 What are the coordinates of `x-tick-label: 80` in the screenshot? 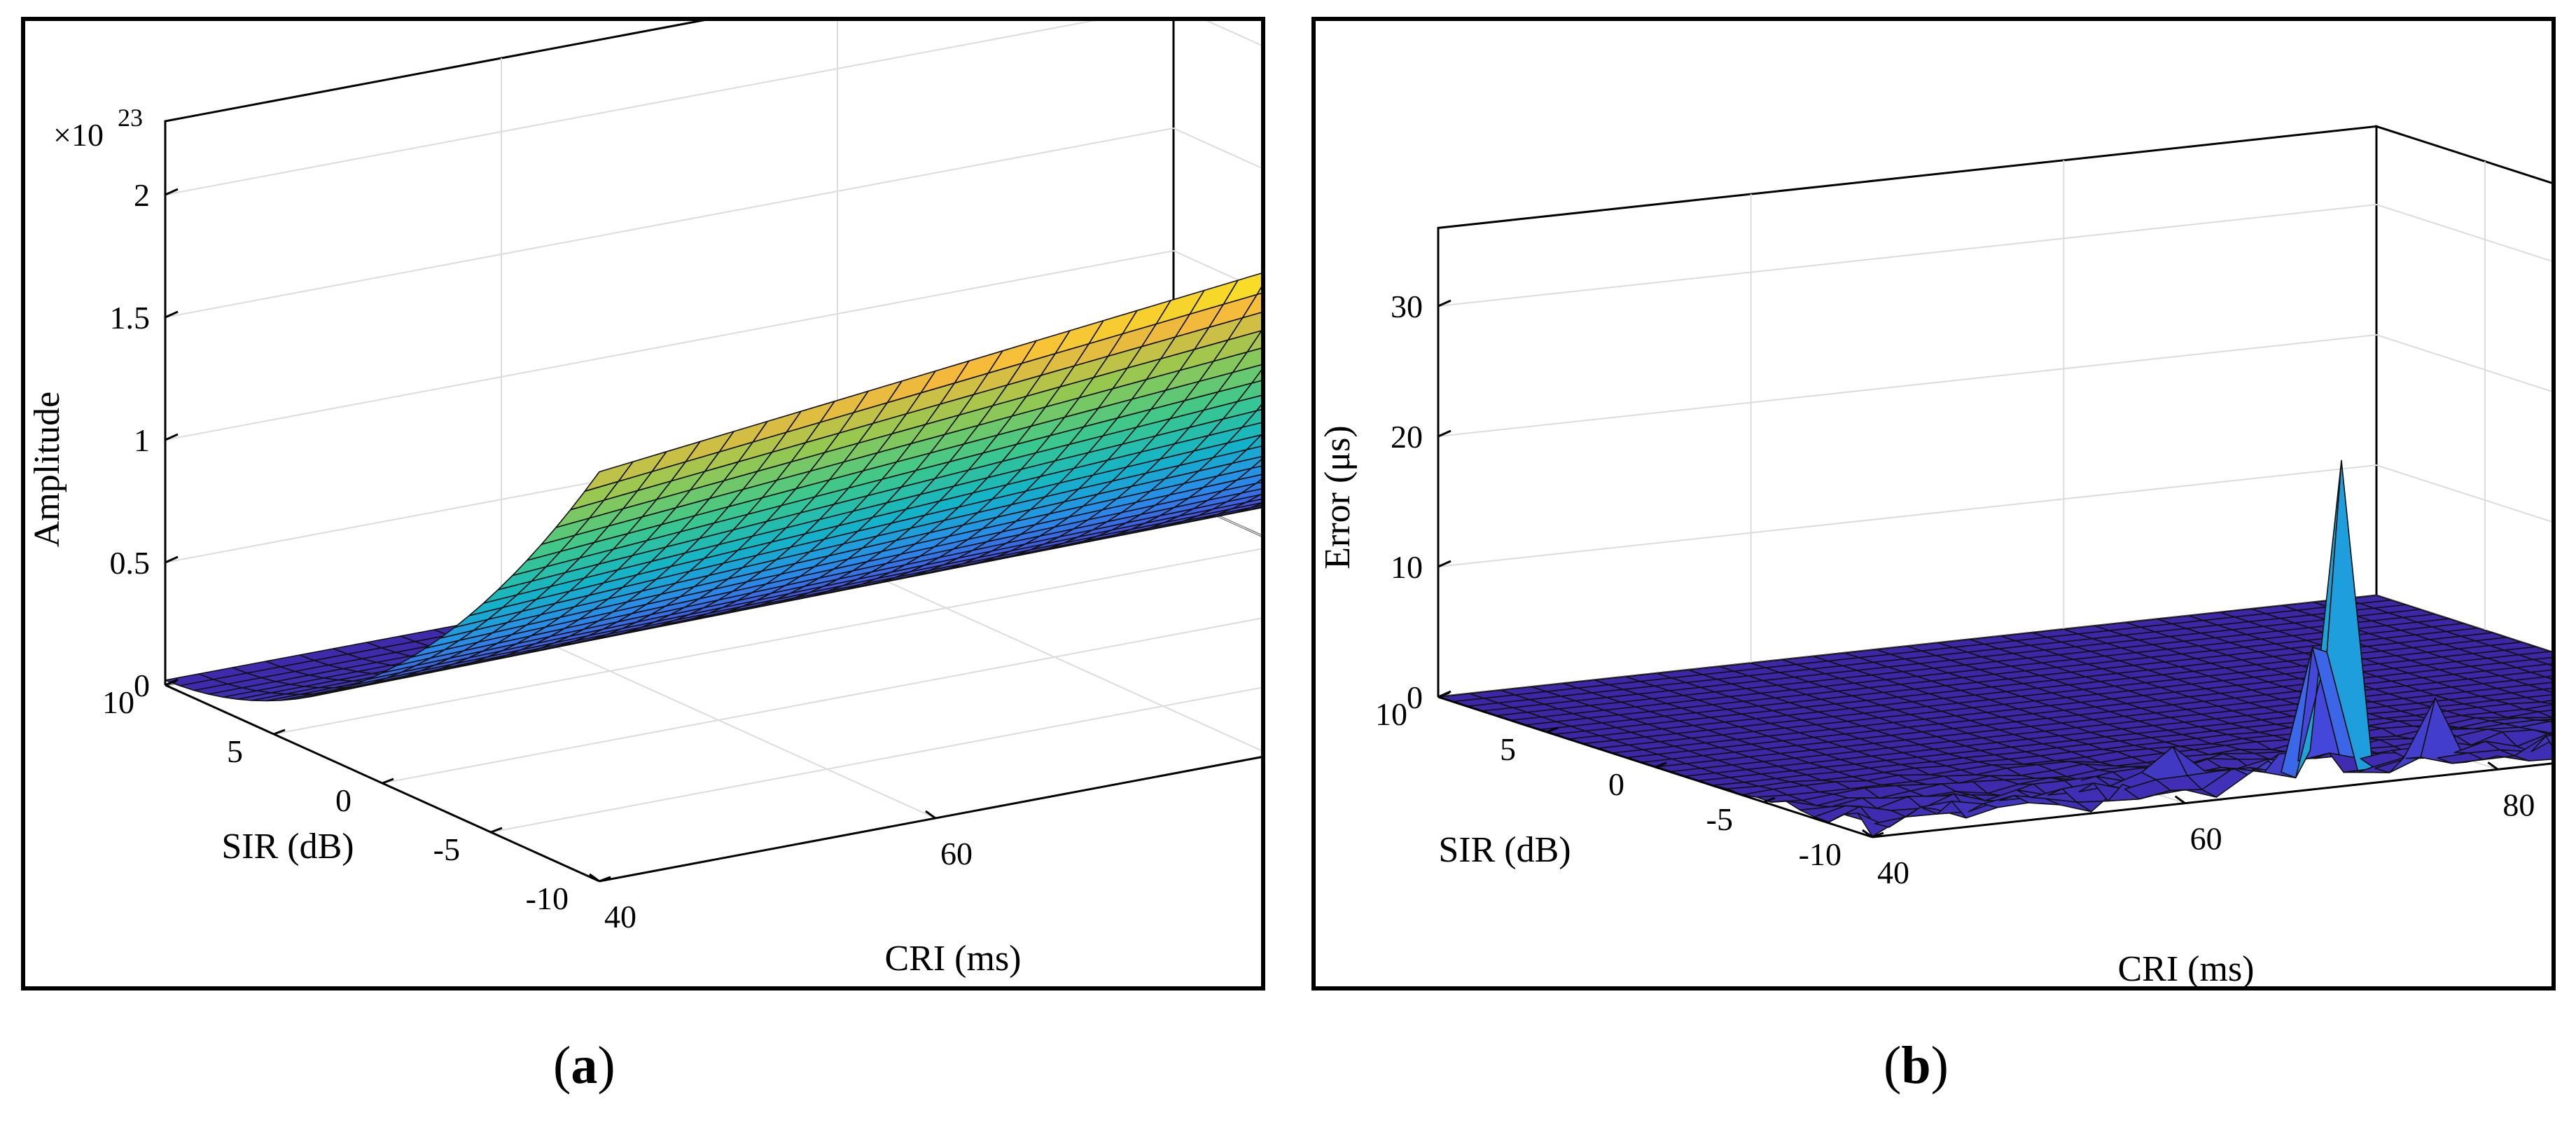 It's located at (2518, 804).